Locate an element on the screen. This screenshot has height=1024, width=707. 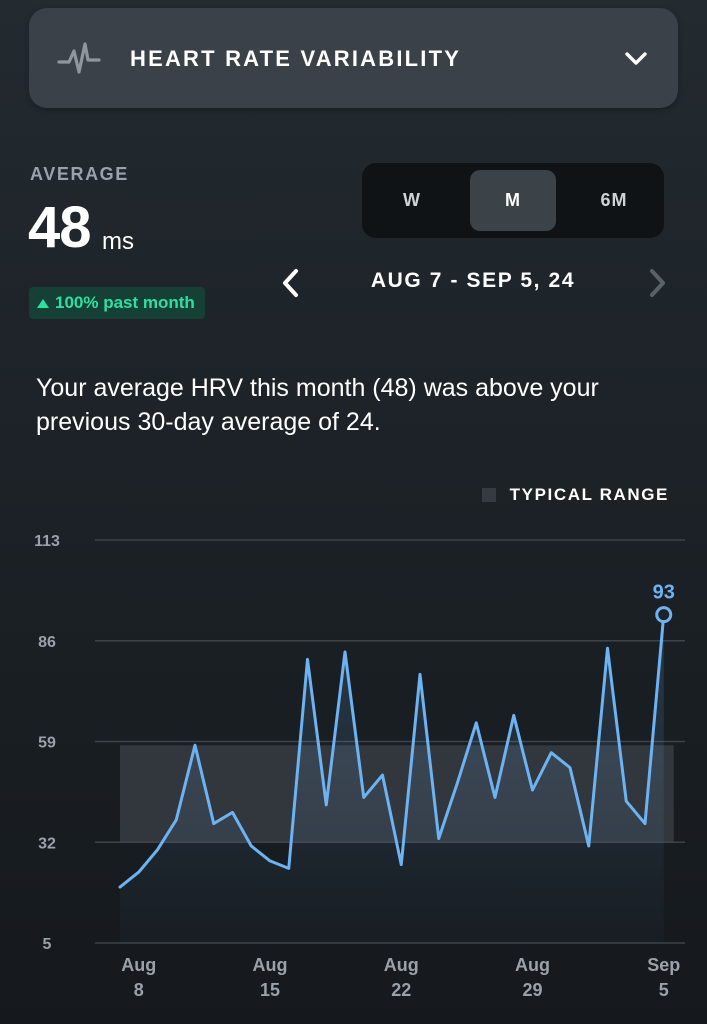
y-tick-label: 59 is located at coordinates (47, 743).